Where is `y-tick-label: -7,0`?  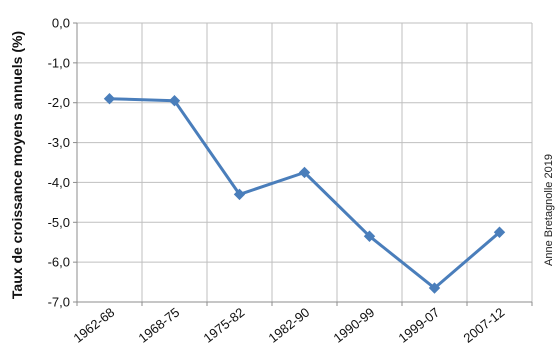
y-tick-label: -7,0 is located at coordinates (59, 302).